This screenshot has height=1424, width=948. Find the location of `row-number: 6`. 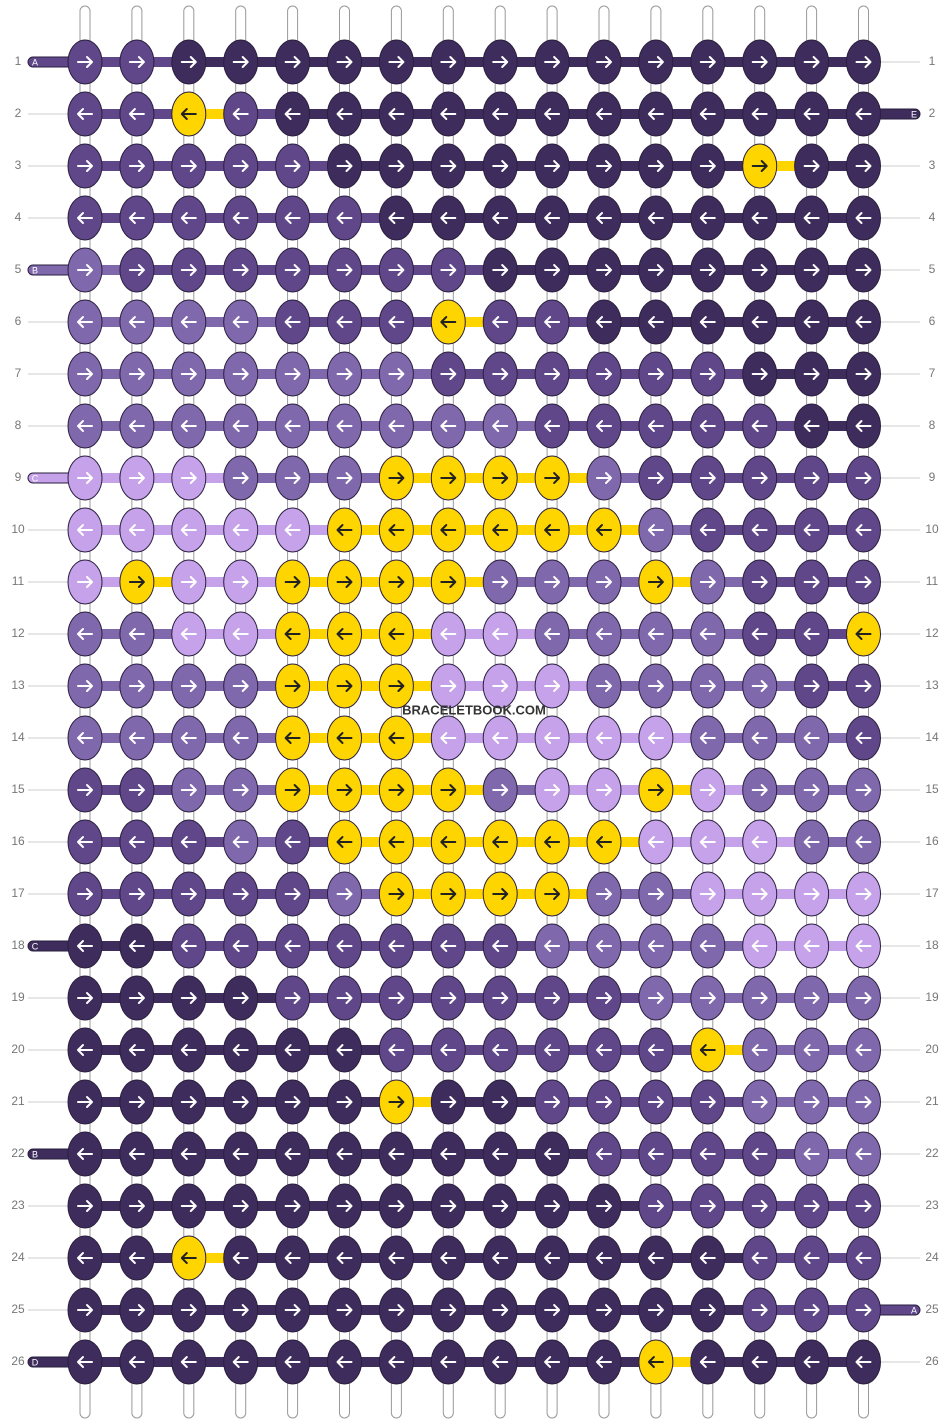

row-number: 6 is located at coordinates (932, 321).